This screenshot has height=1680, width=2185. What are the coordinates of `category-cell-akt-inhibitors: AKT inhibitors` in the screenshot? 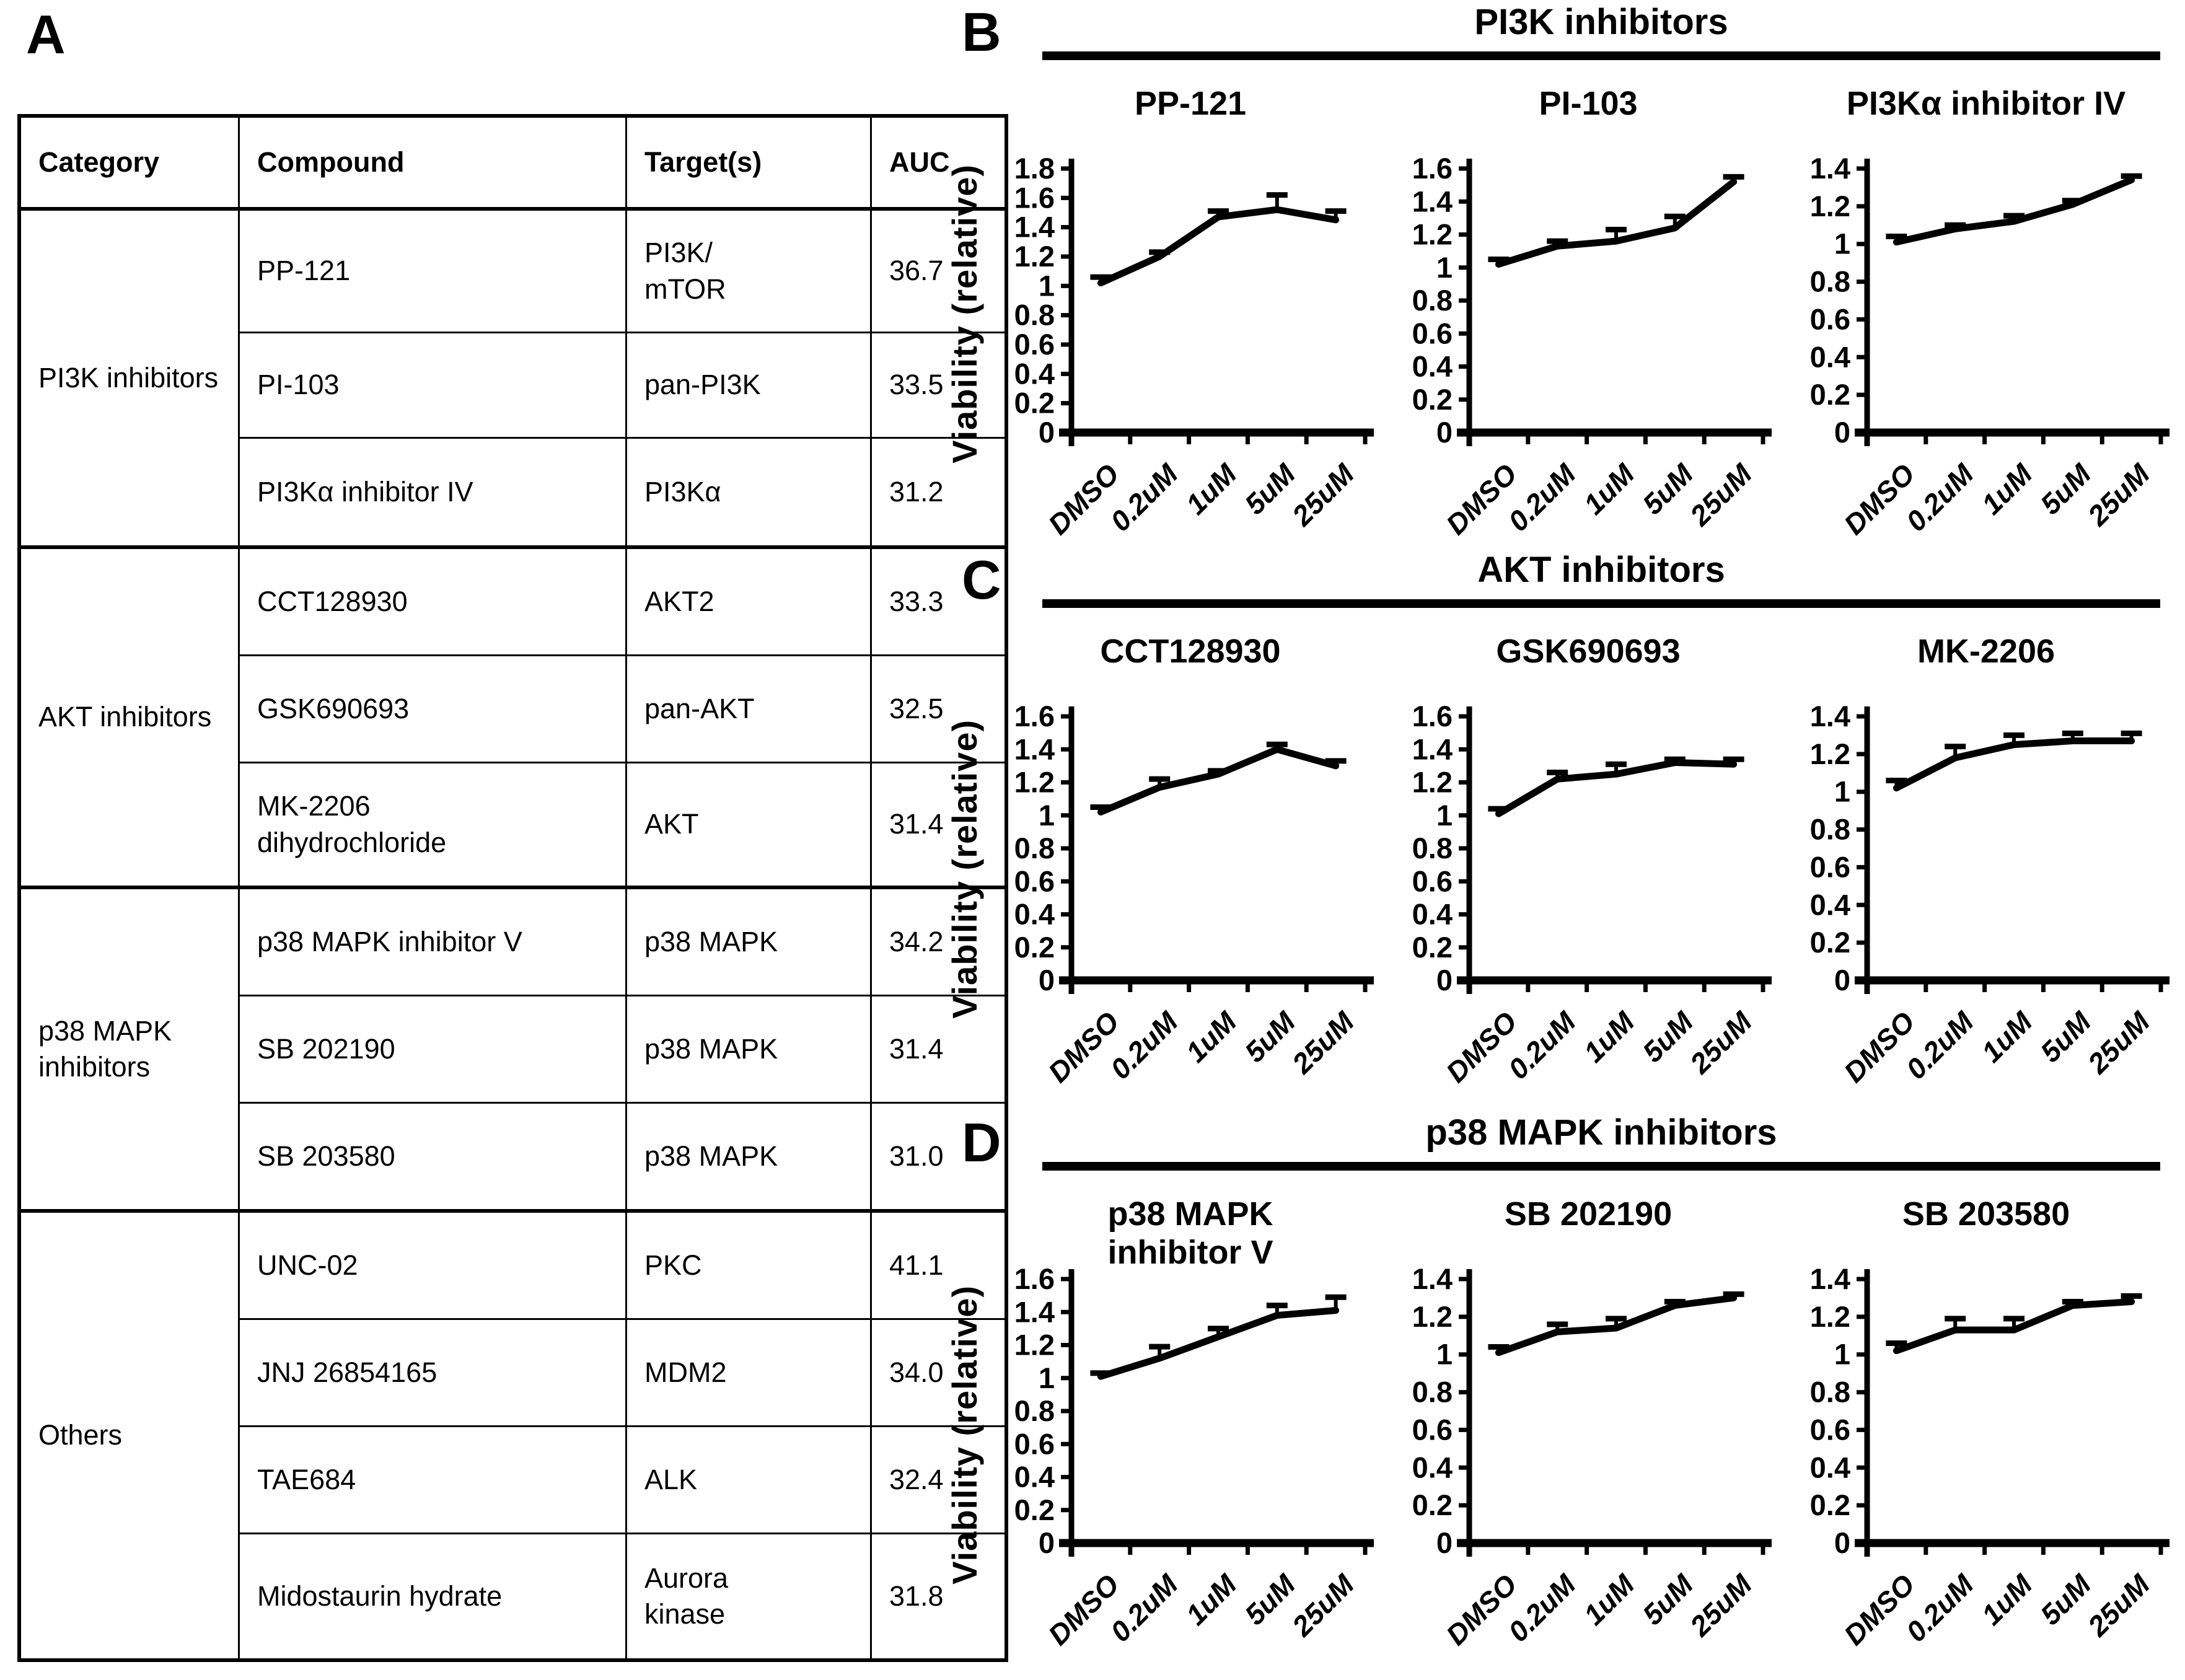 It's located at (129, 717).